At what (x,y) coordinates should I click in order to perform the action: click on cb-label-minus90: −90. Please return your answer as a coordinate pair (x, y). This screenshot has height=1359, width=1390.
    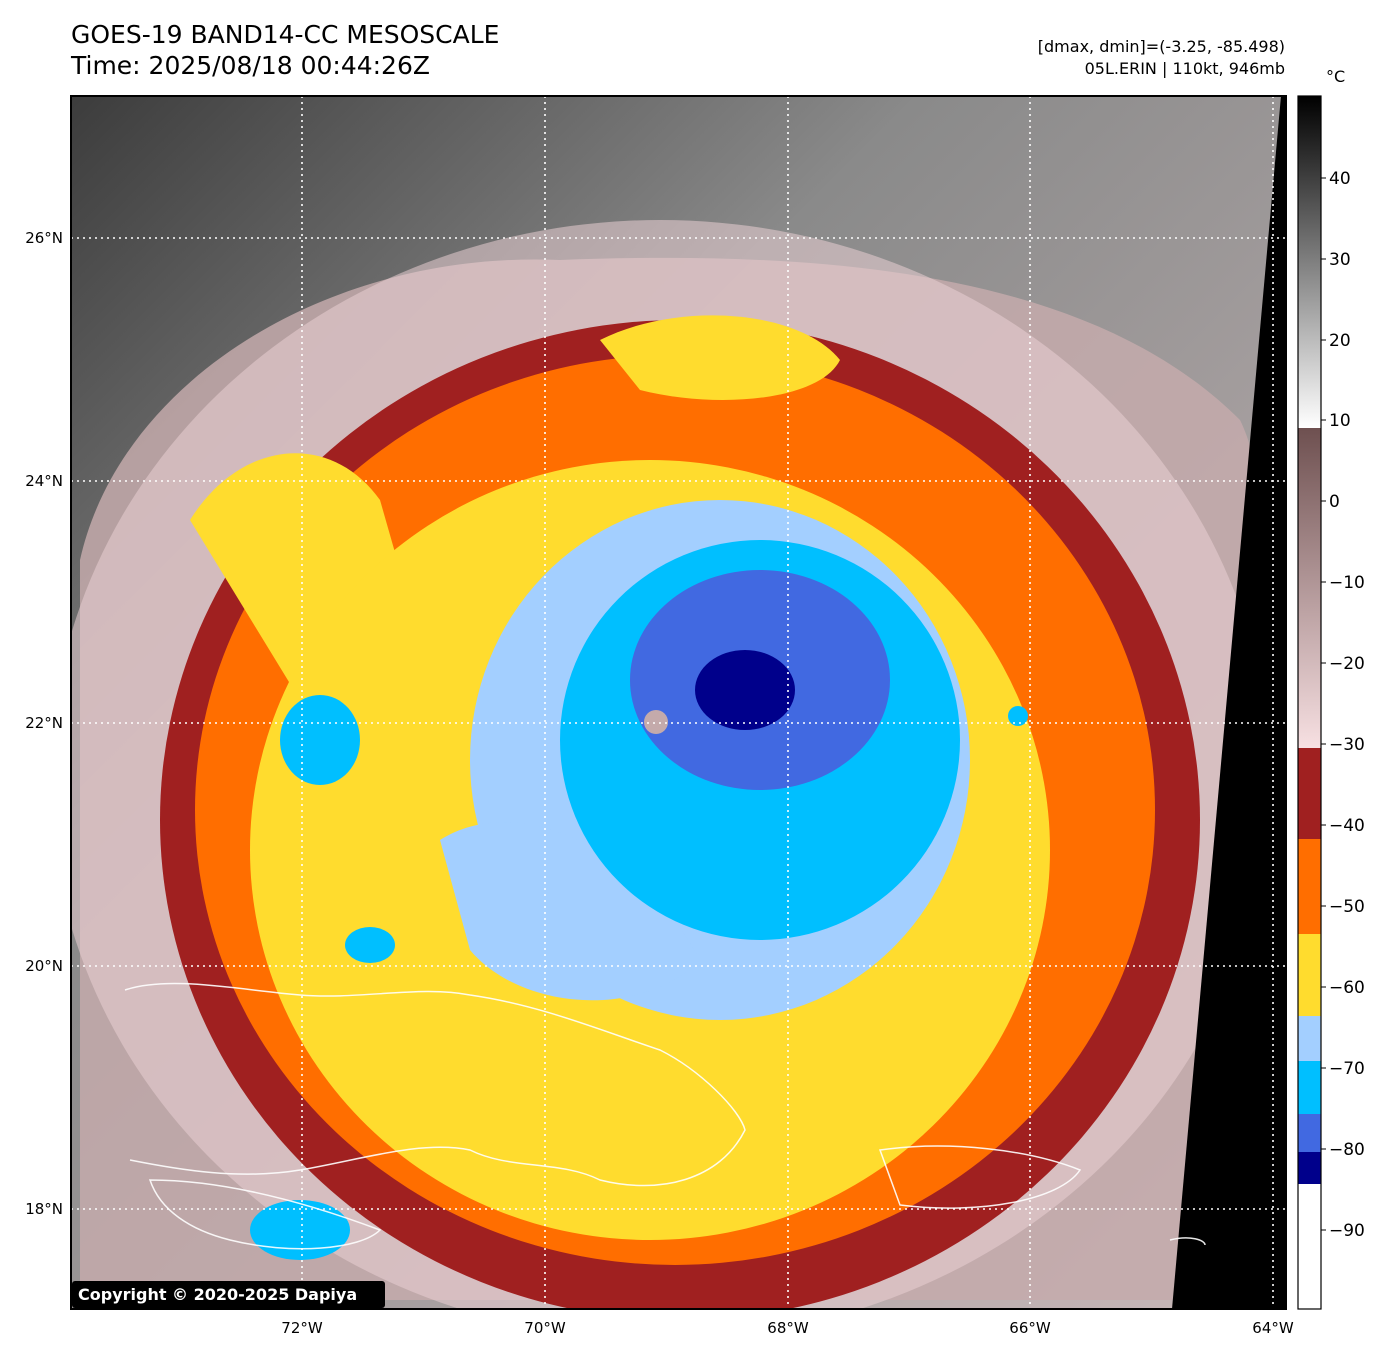
    Looking at the image, I should click on (1347, 1231).